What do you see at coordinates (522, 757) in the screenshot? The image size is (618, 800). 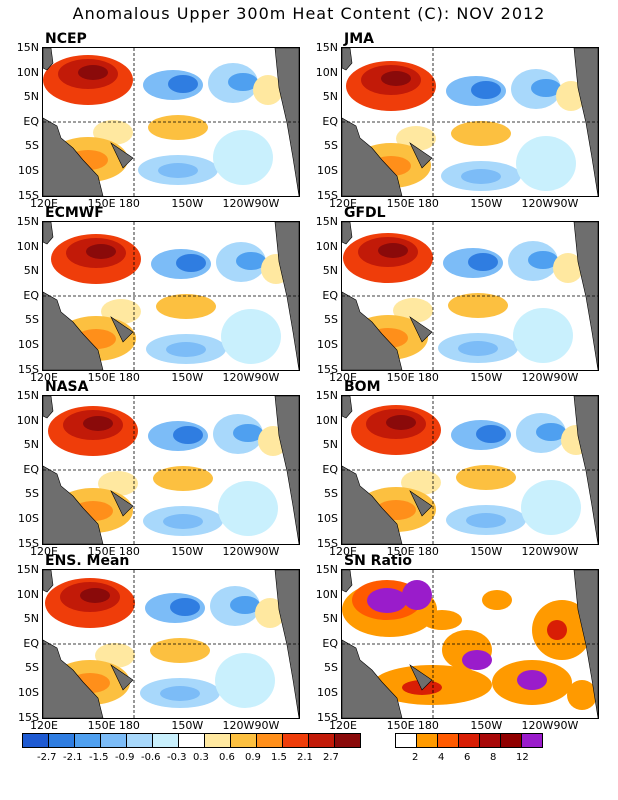 I see `colorbar-label: 12` at bounding box center [522, 757].